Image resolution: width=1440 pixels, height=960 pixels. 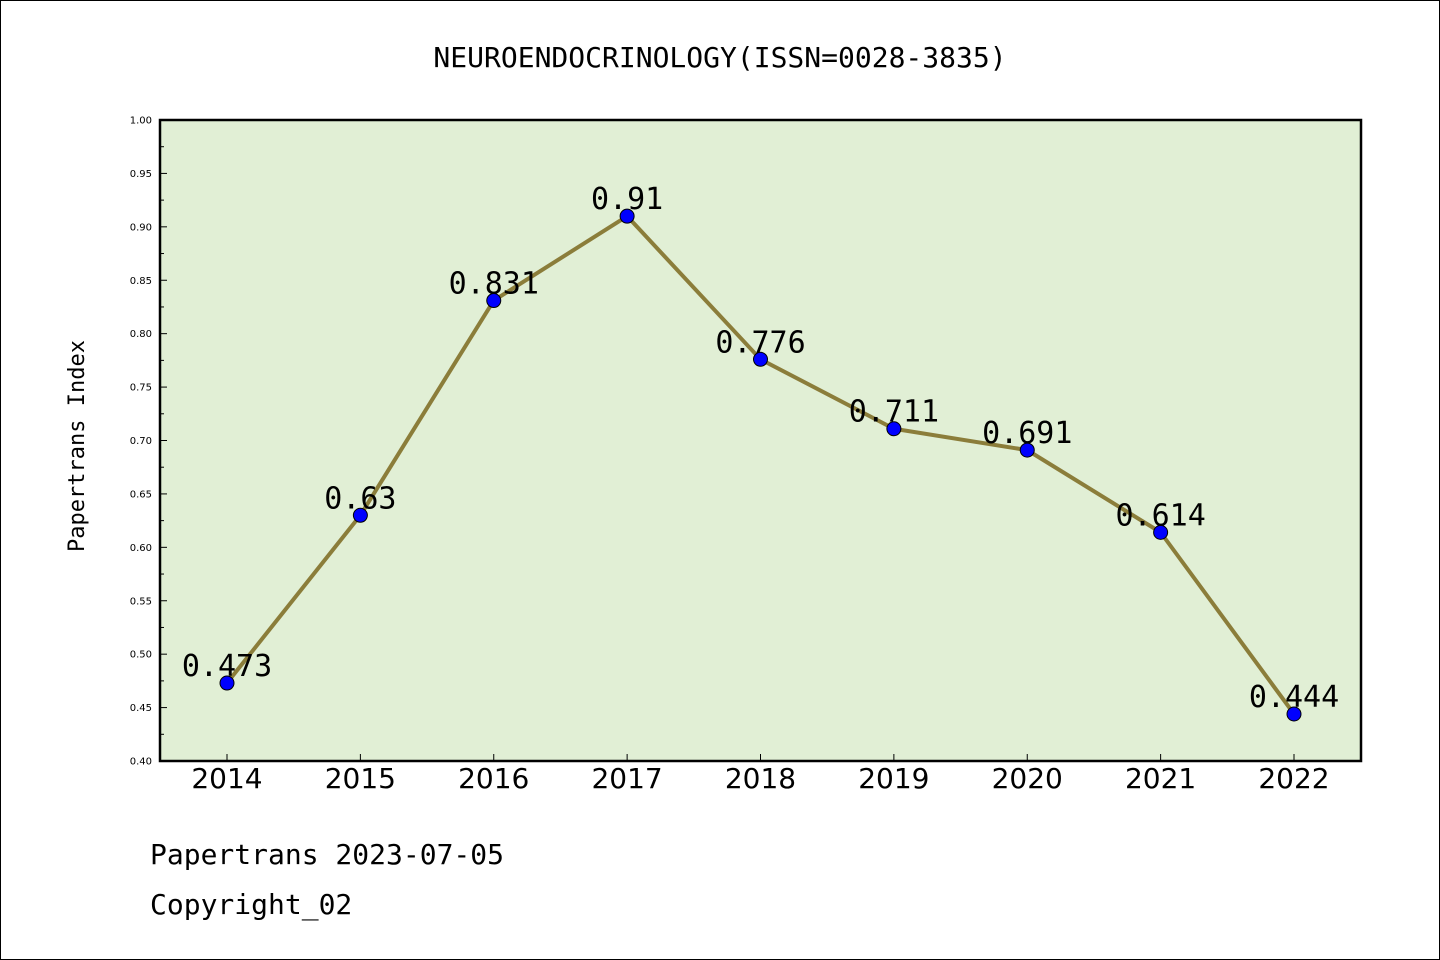 What do you see at coordinates (719, 57) in the screenshot?
I see `chart-title: NEUROENDOCRINOLOGY(ISSN=0028-3835)` at bounding box center [719, 57].